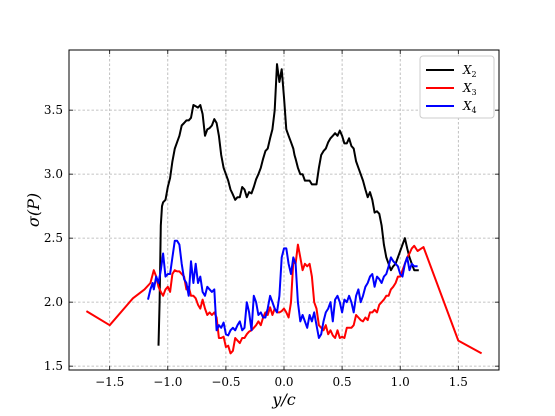 This screenshot has width=555, height=416. I want to click on y-tick-label: 3.5, so click(53, 110).